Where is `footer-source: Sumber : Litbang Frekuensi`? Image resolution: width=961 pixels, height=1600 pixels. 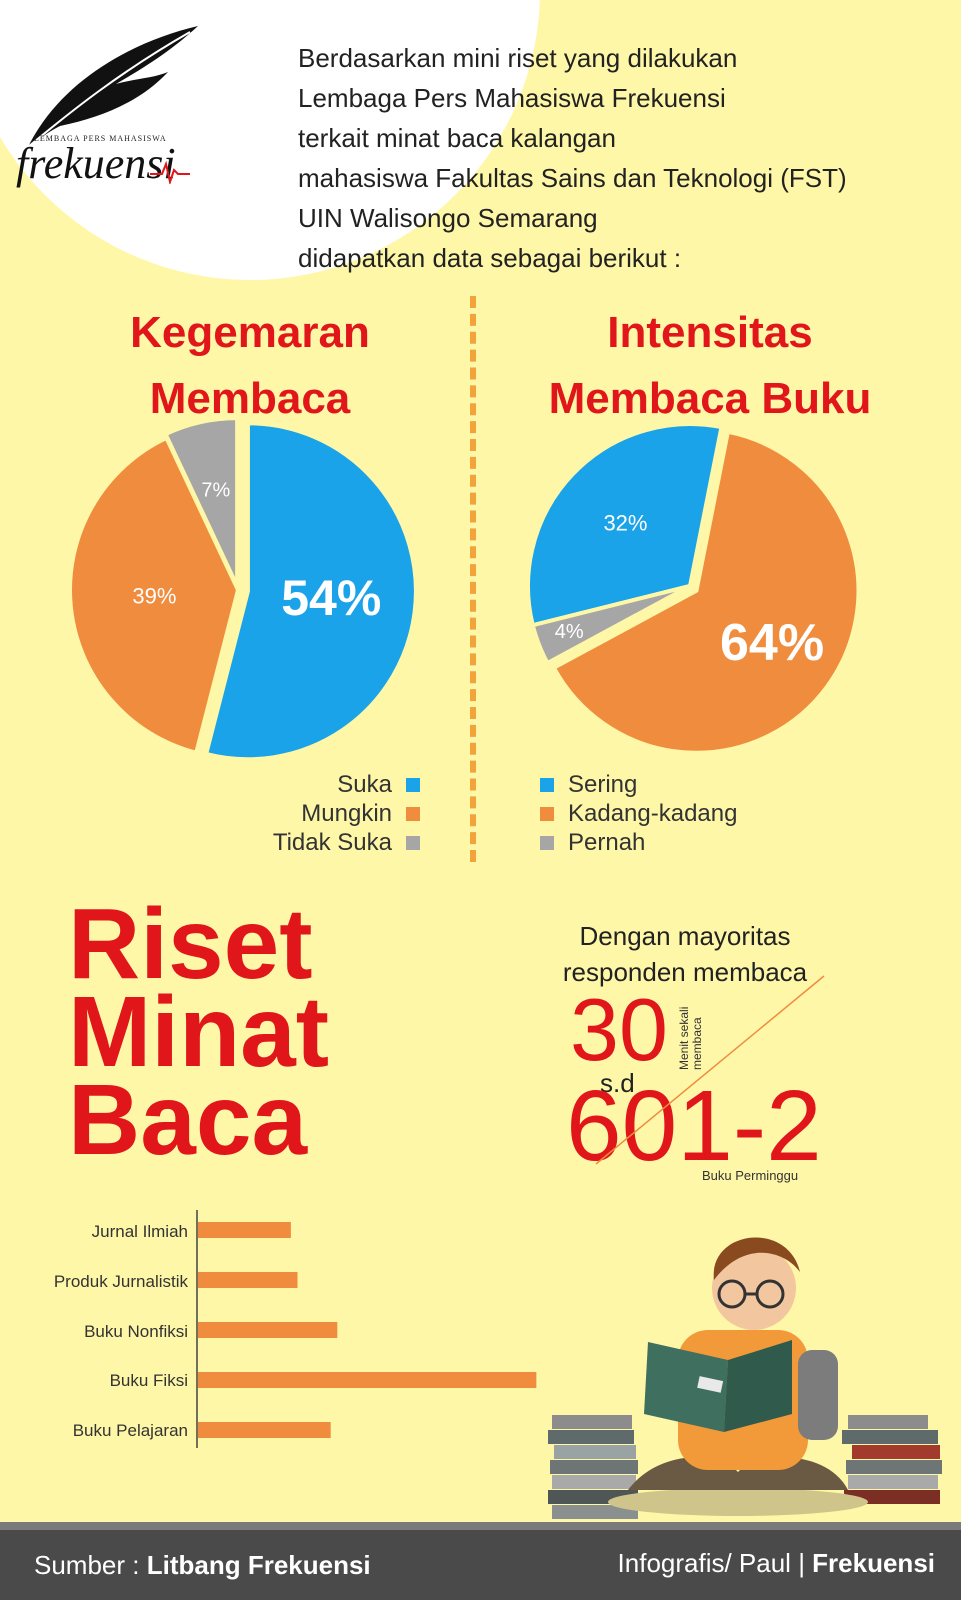
footer-source: Sumber : Litbang Frekuensi is located at coordinates (202, 1565).